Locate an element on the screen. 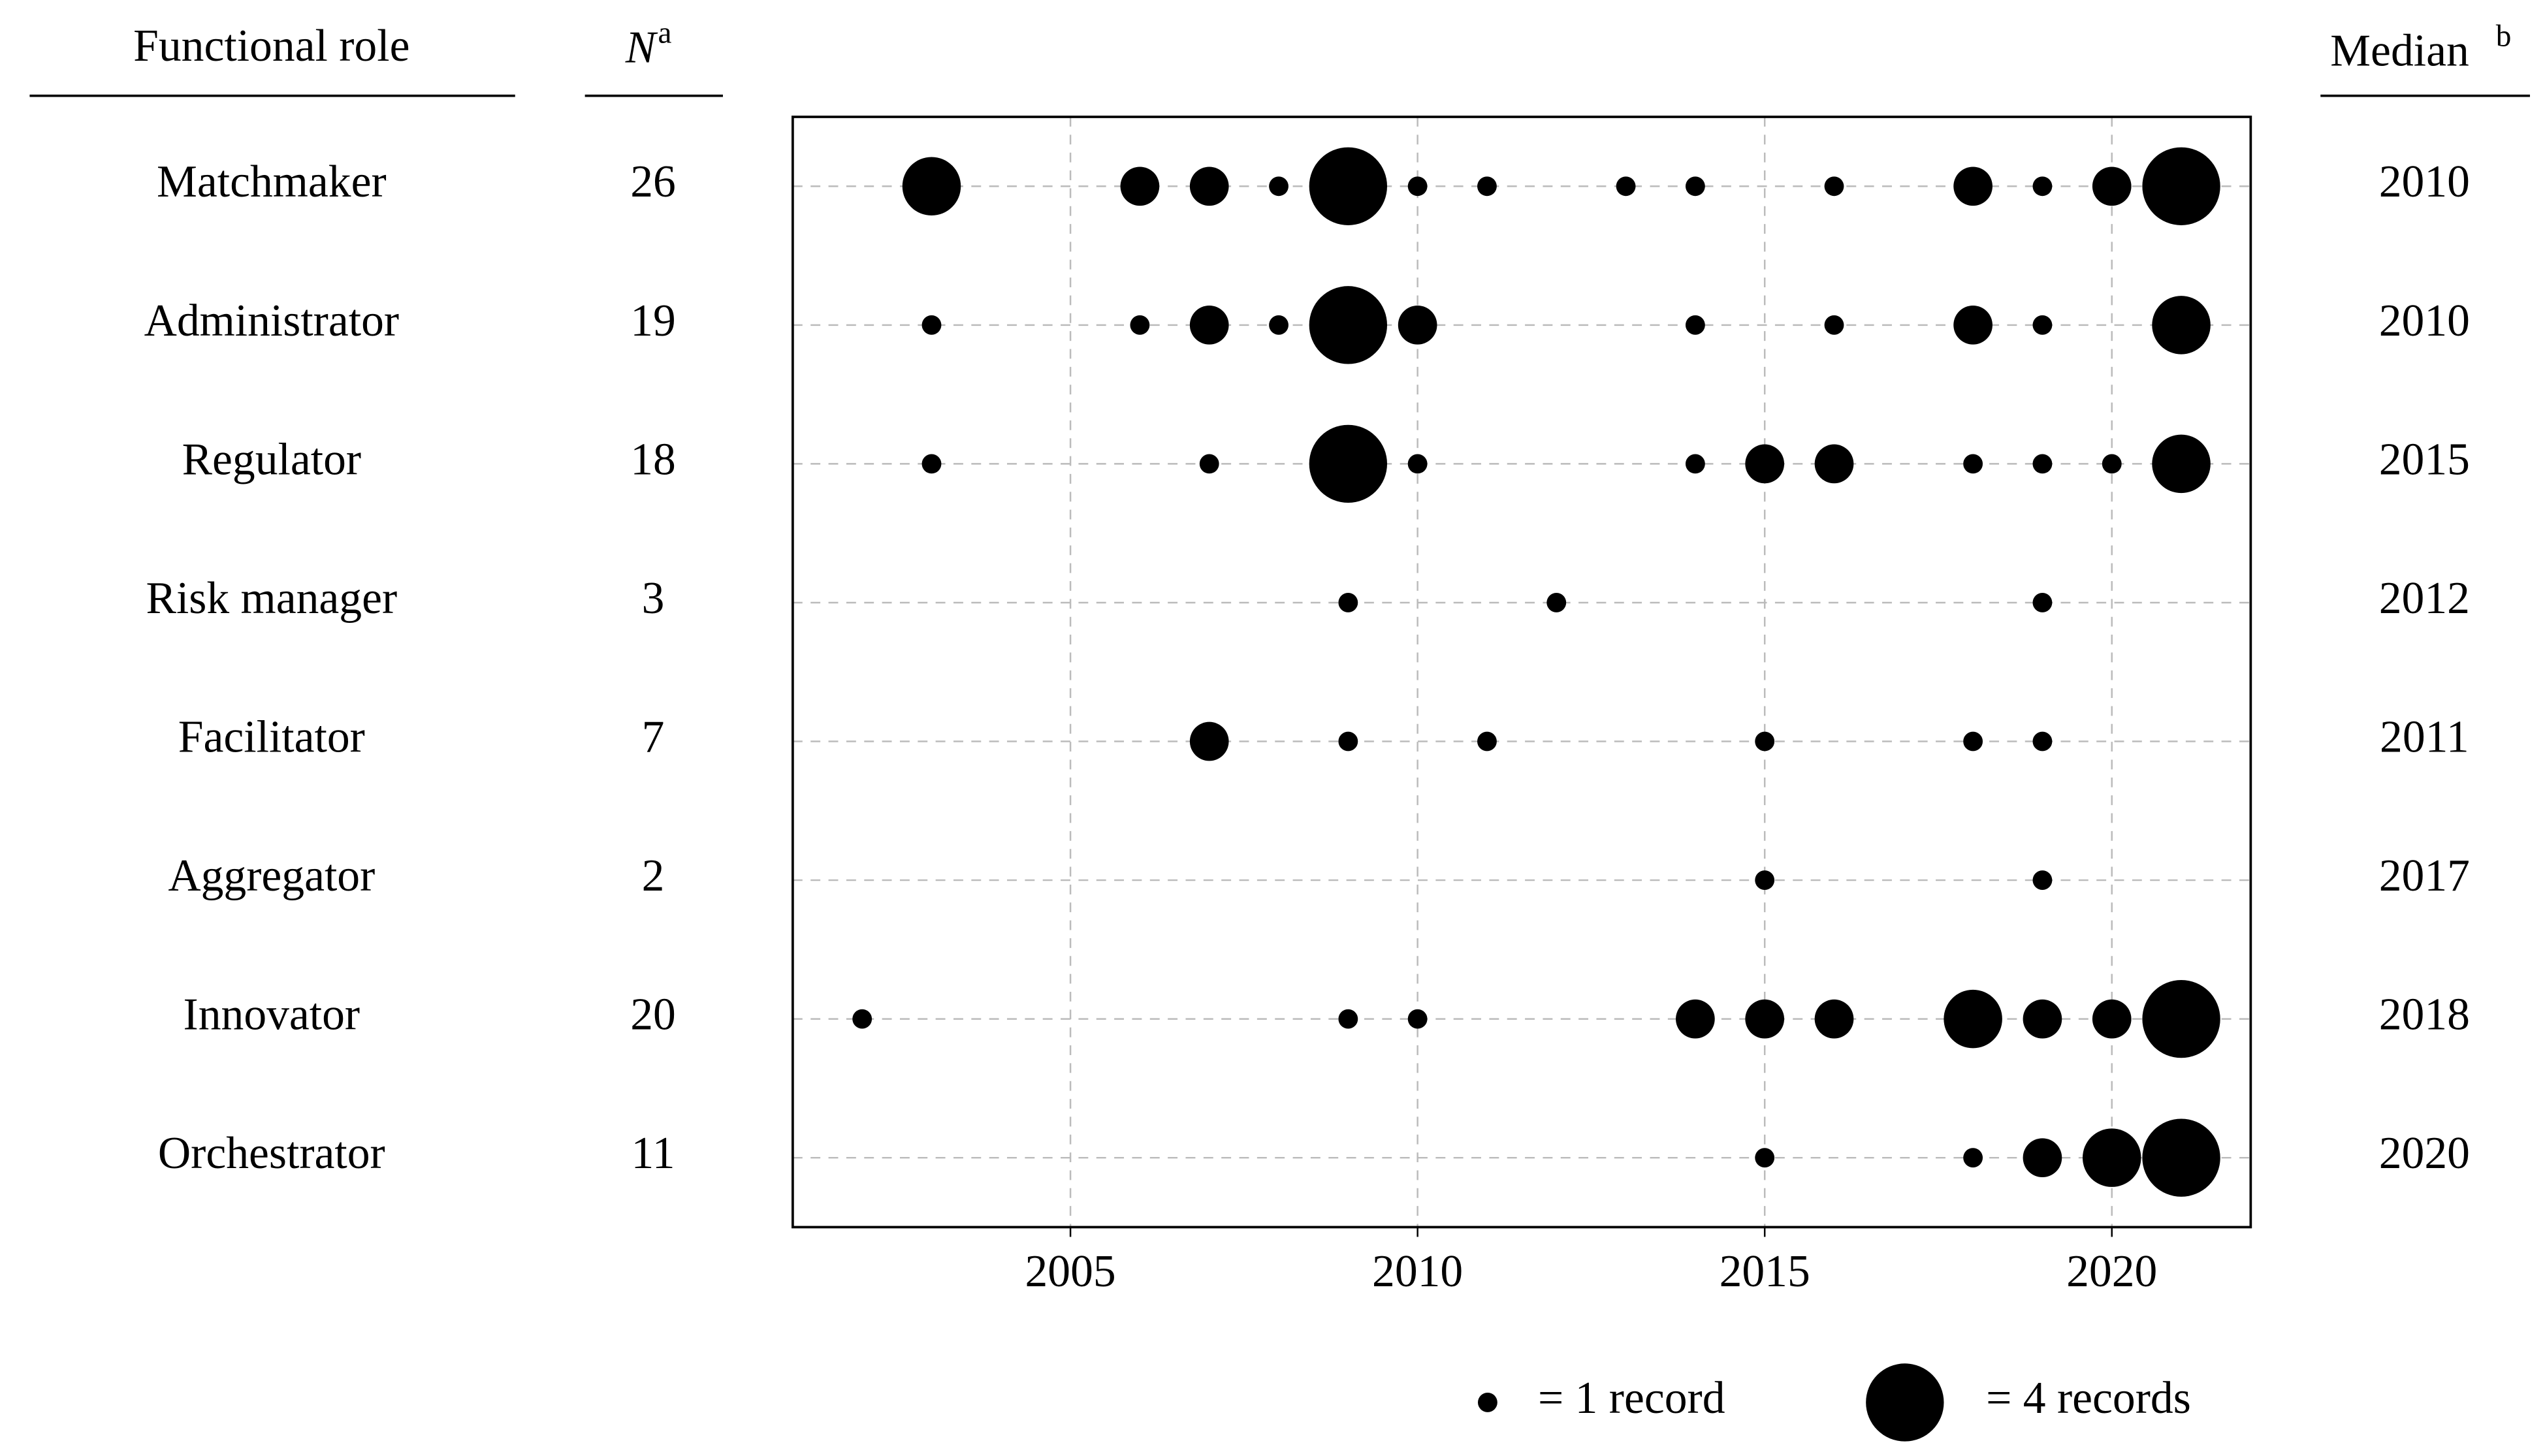  row-label: Aggregator is located at coordinates (271, 876).